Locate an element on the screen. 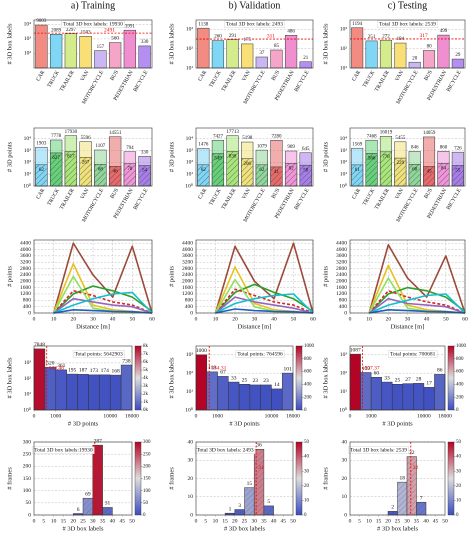 This screenshot has height=545, width=474. value-label: 1000 is located at coordinates (201, 351).